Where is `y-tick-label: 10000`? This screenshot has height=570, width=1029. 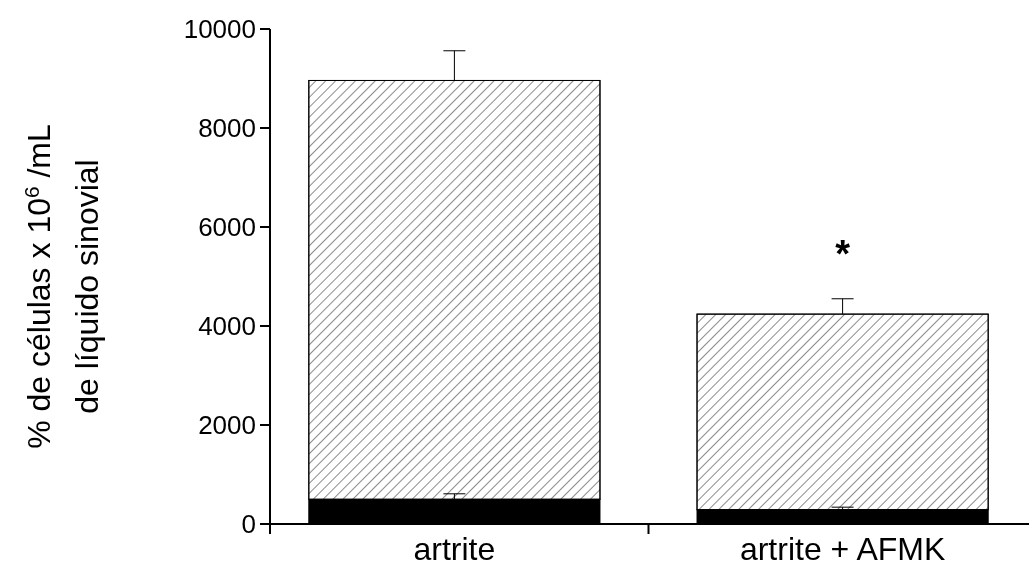 y-tick-label: 10000 is located at coordinates (219, 29).